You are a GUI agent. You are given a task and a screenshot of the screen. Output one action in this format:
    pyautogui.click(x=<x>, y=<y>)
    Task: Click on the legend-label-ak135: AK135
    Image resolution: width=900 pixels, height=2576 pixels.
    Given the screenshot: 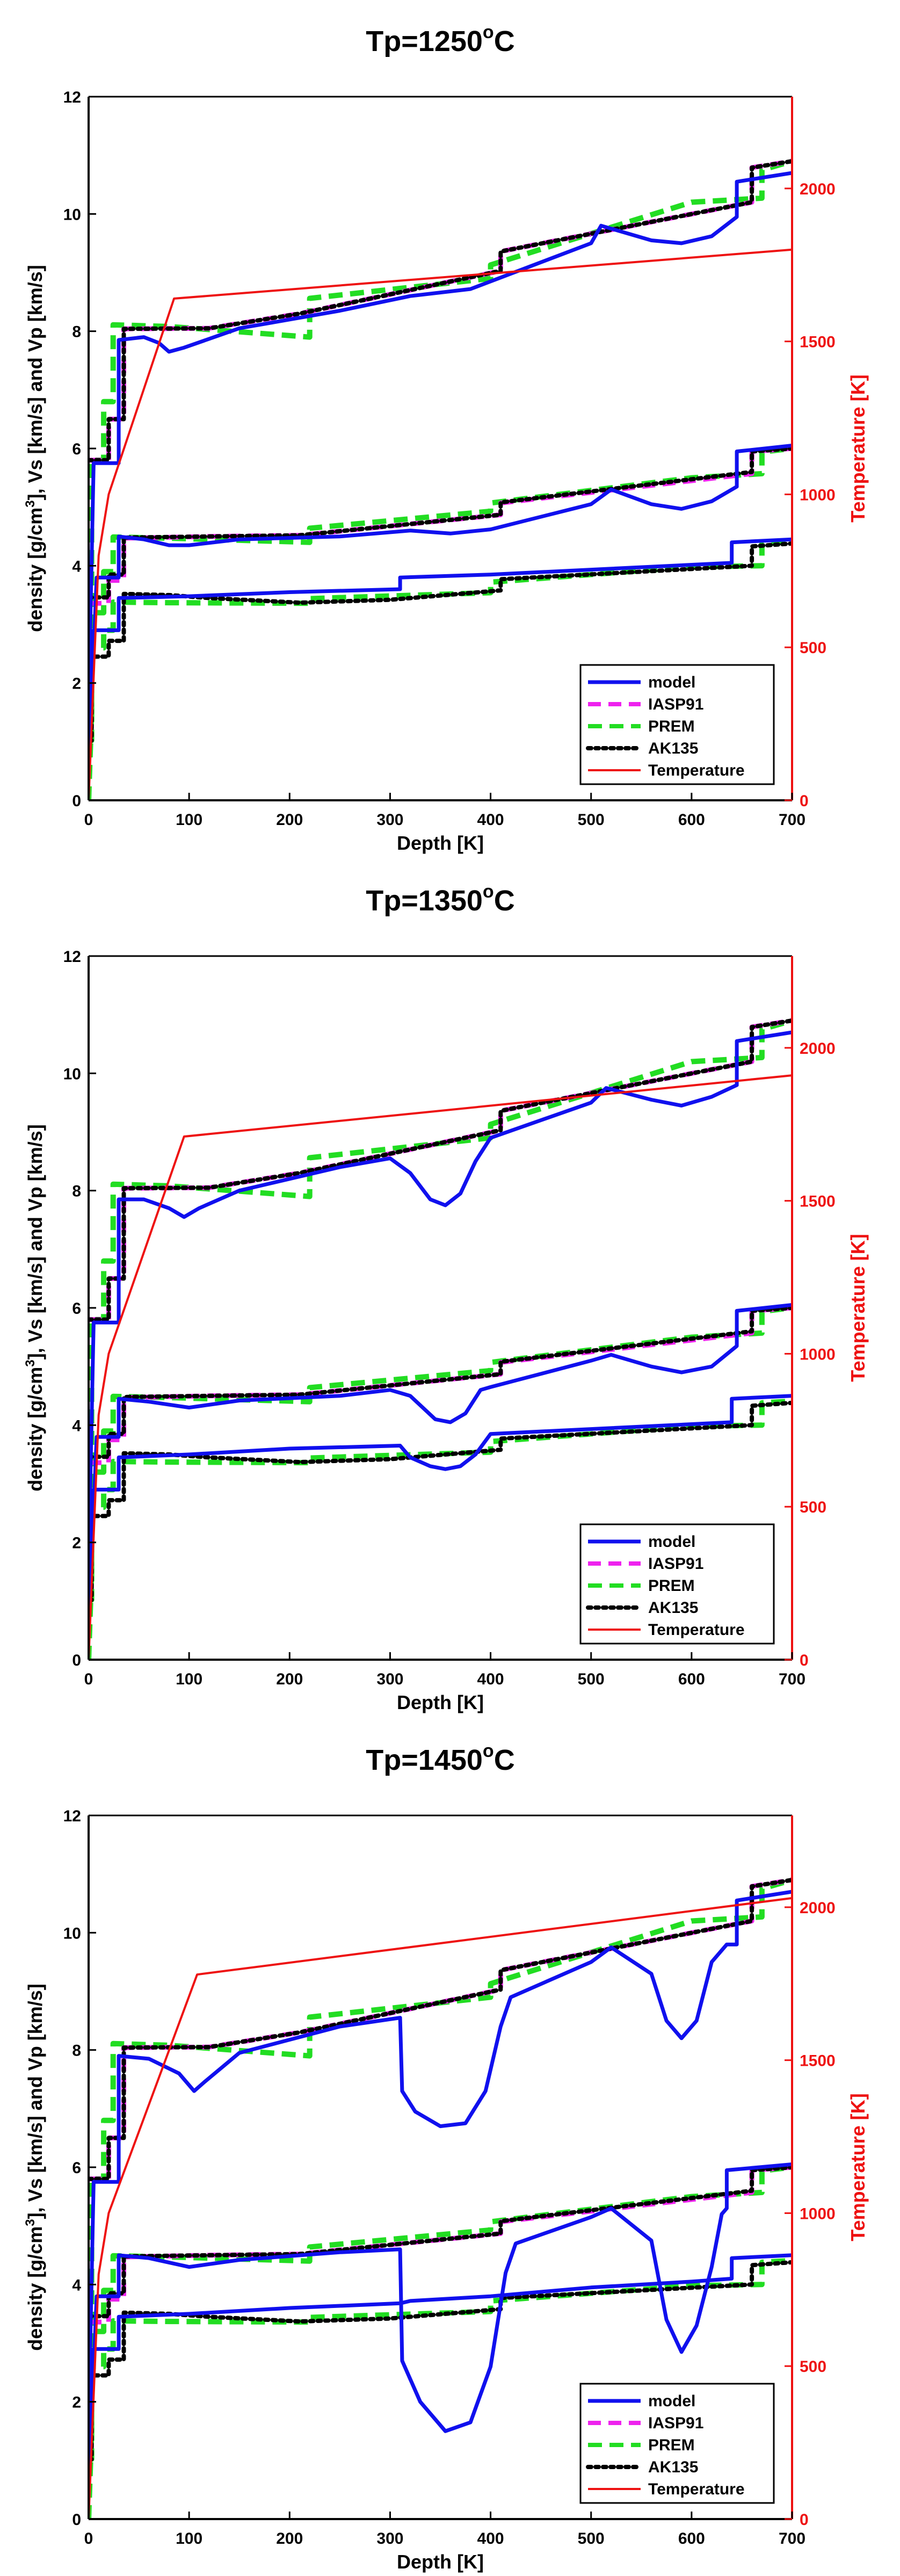 What is the action you would take?
    pyautogui.click(x=673, y=748)
    